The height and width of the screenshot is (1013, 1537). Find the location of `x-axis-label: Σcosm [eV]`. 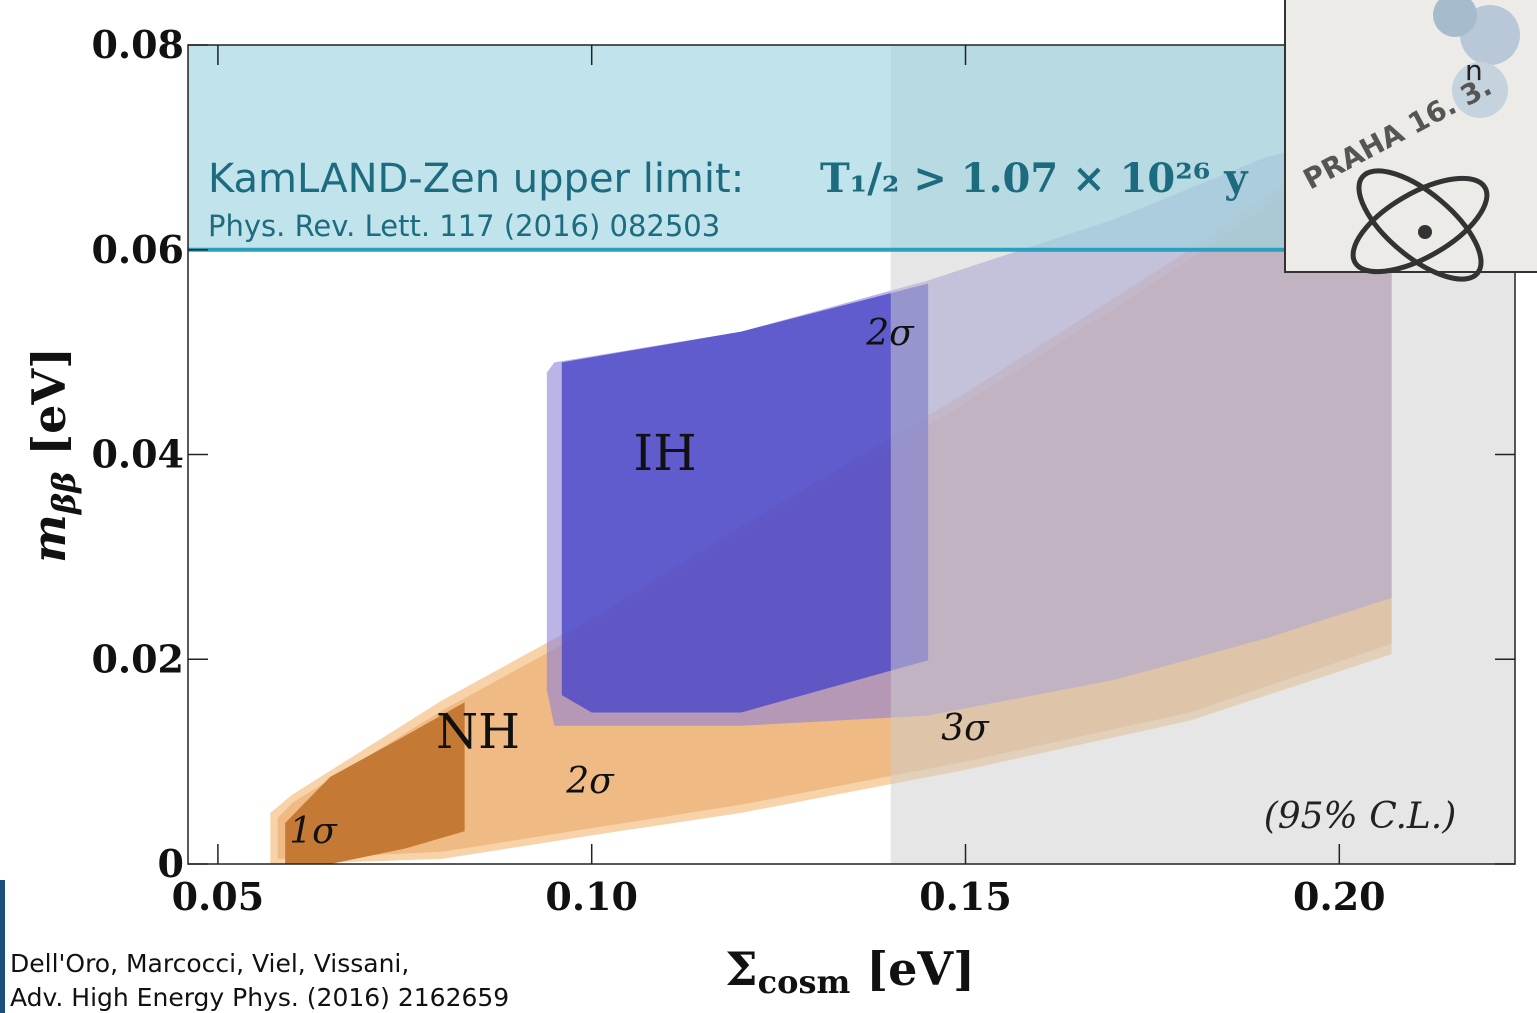

x-axis-label: Σcosm [eV] is located at coordinates (850, 971).